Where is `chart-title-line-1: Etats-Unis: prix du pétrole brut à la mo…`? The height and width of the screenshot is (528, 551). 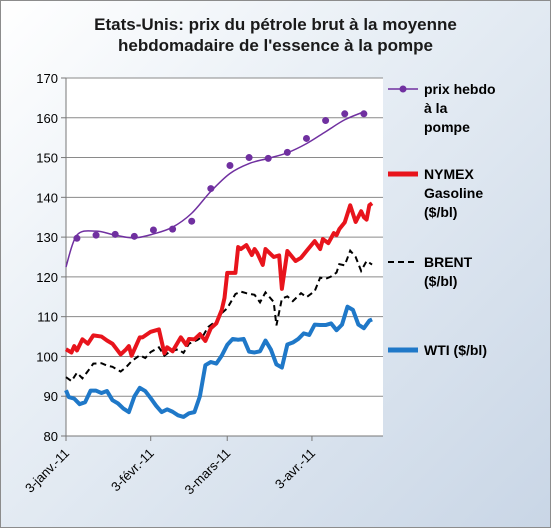
chart-title-line-1: Etats-Unis: prix du pétrole brut à la mo… is located at coordinates (275, 24).